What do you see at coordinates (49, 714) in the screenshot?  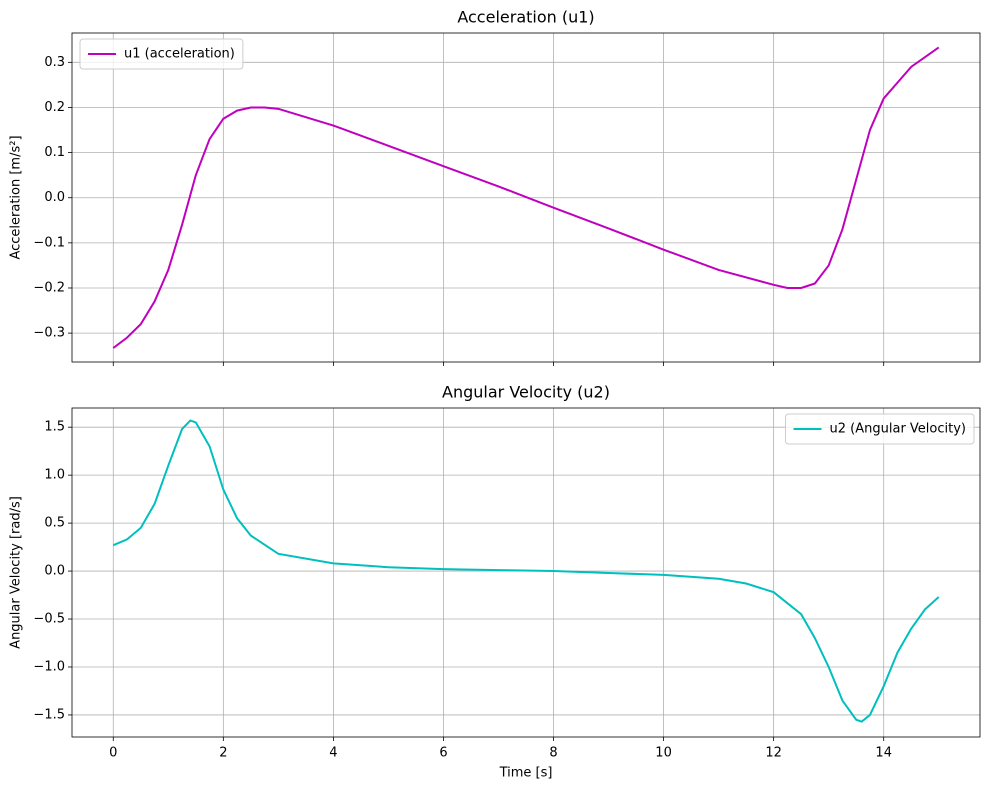 I see `y-tick-label: −1.5` at bounding box center [49, 714].